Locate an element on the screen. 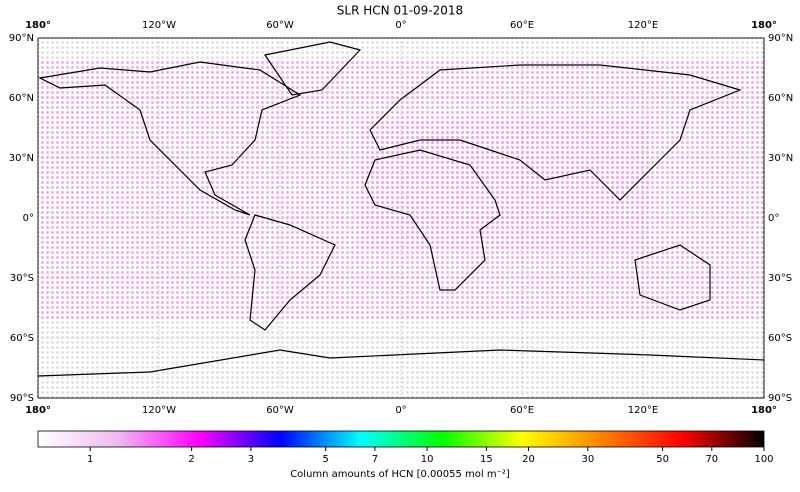  colorbar-label: Column amounts of HCN [0.00055 mol m⁻²] is located at coordinates (400, 474).